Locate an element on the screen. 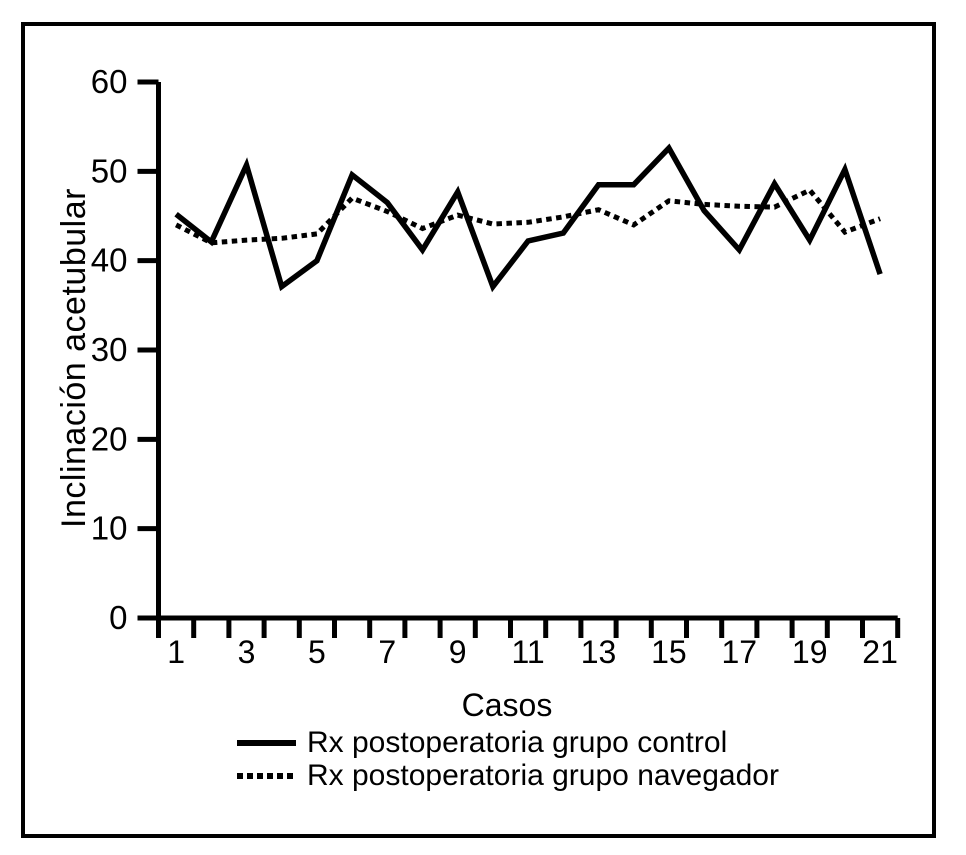 This screenshot has width=966, height=855. legend-item-control: Rx postoperatoria grupo control is located at coordinates (508, 743).